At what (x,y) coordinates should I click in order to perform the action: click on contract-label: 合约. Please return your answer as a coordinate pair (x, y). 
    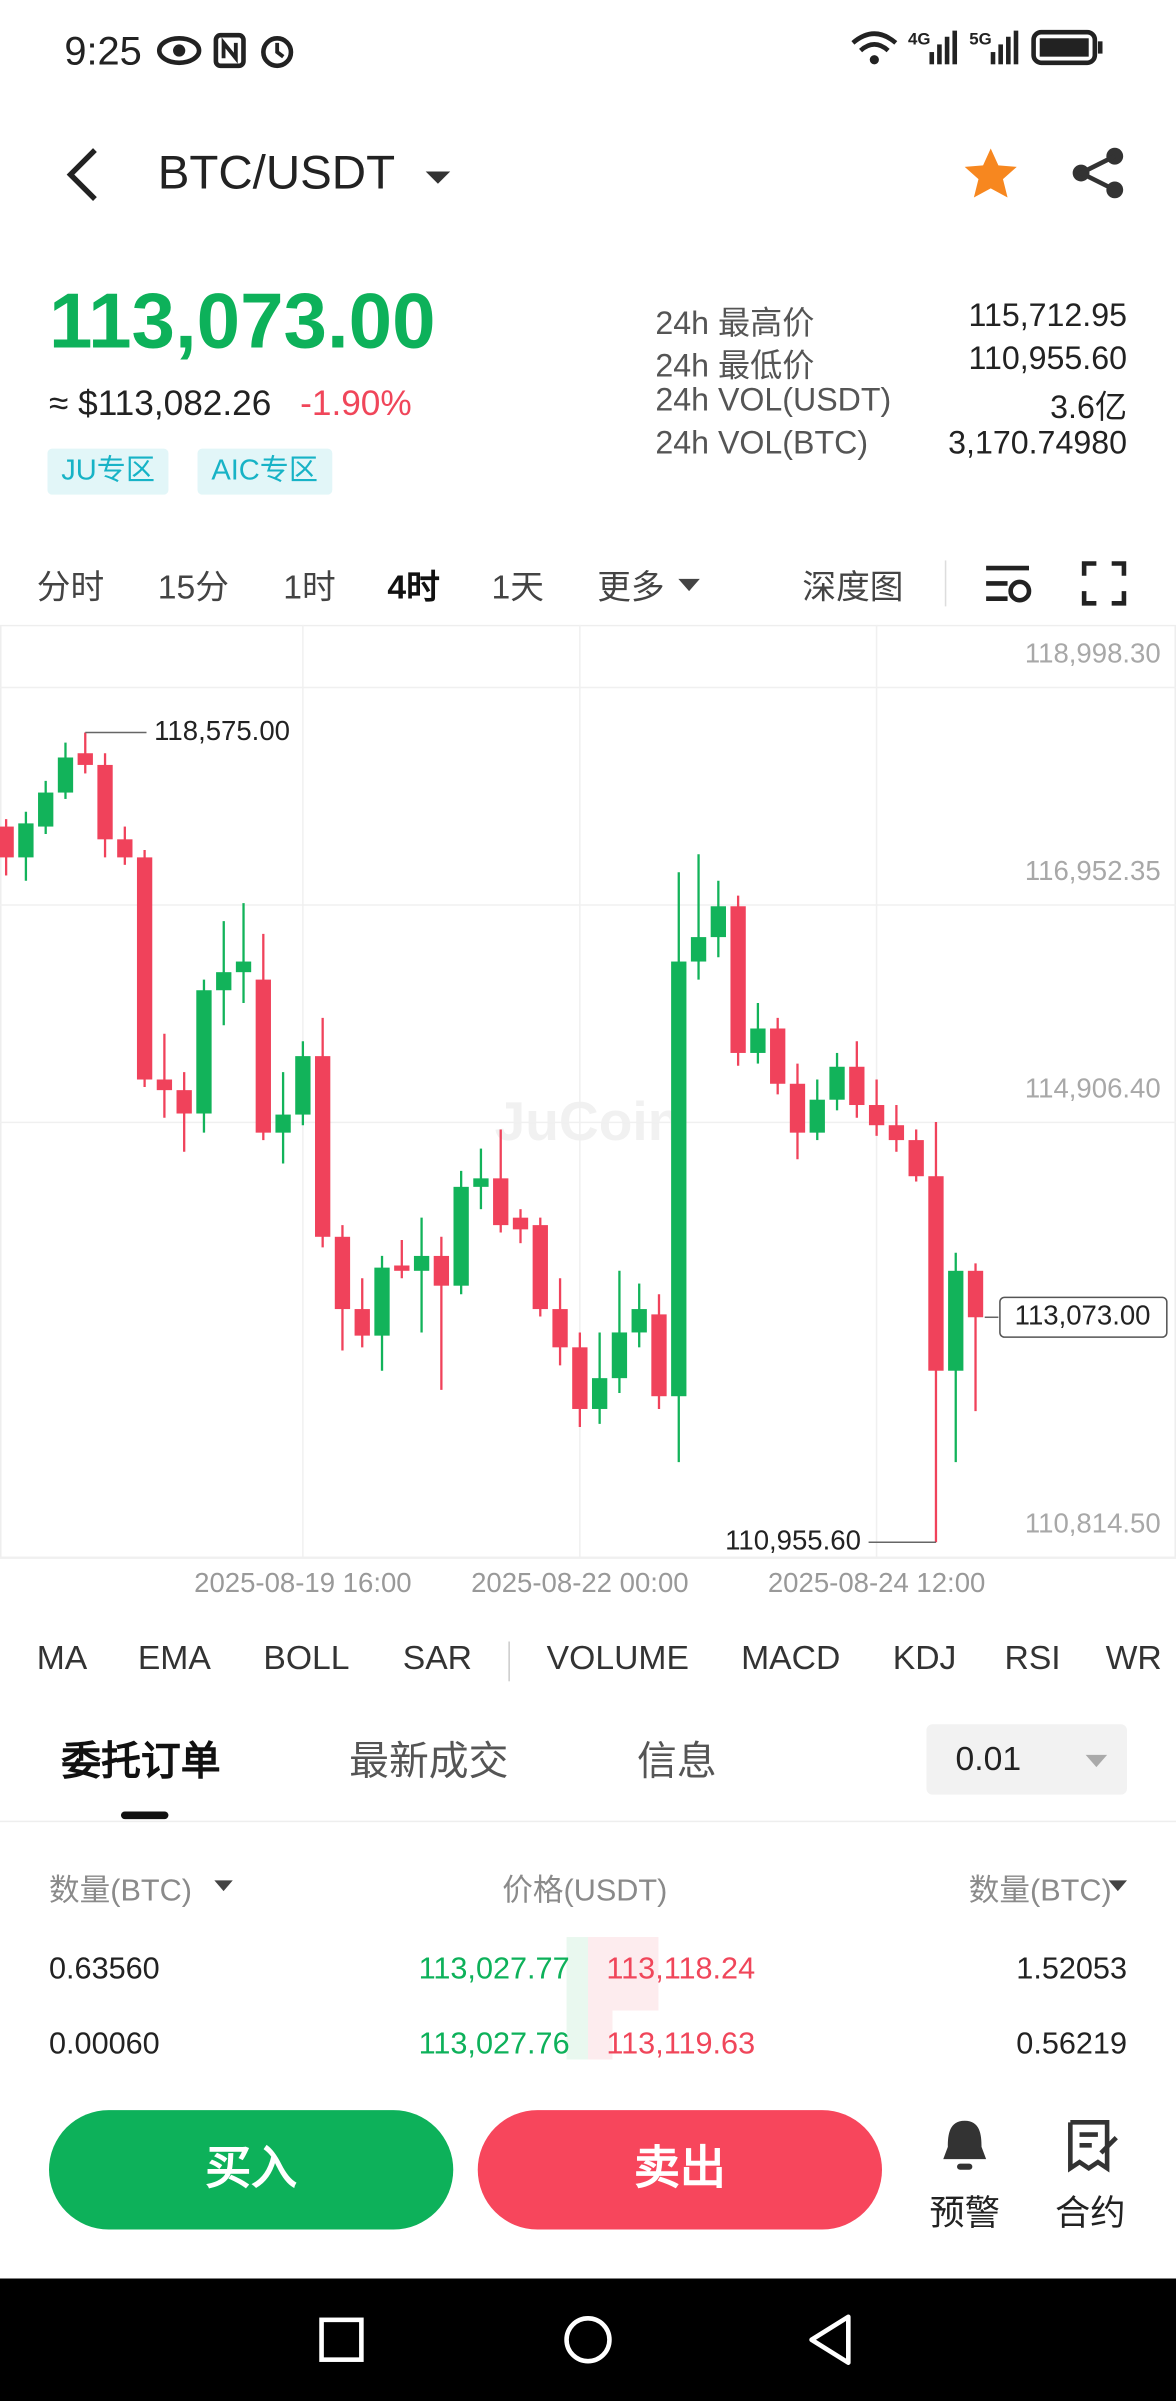
    Looking at the image, I should click on (1090, 2210).